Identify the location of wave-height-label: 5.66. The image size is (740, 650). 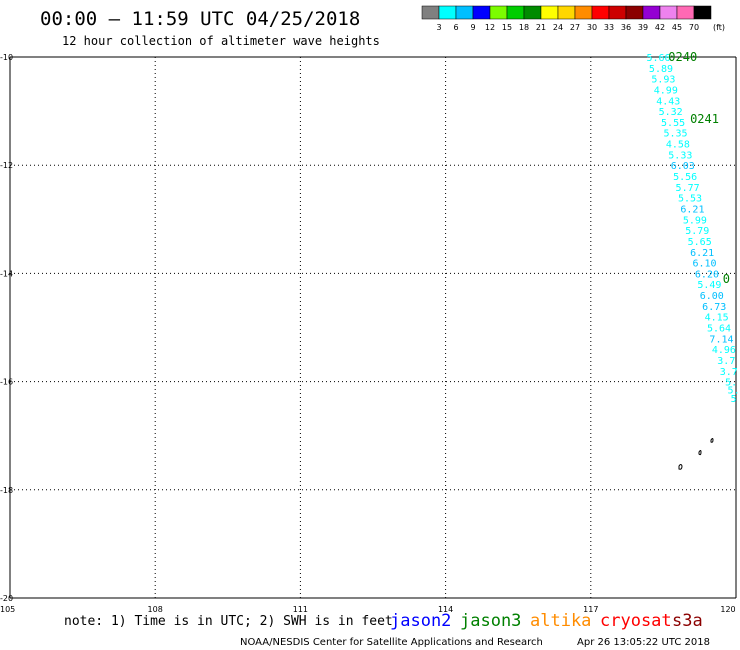
(659, 58).